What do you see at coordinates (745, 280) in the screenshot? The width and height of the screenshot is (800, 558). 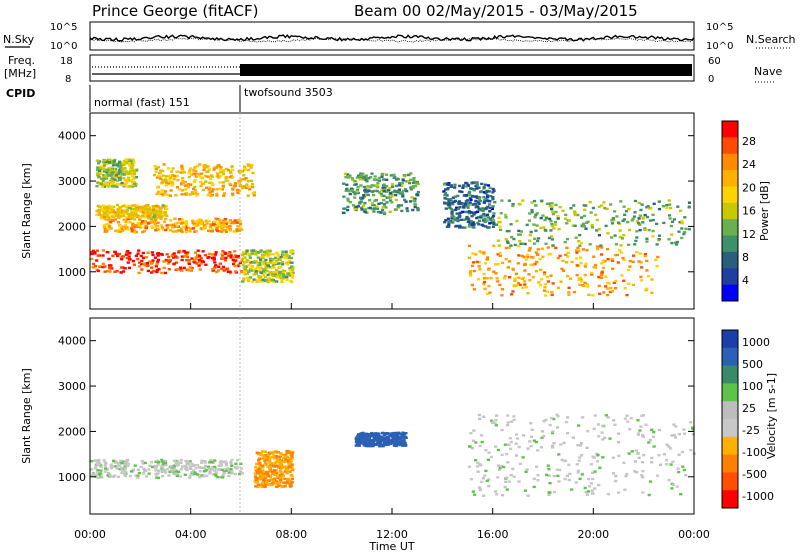 I see `power-colorbar-tick: 4` at bounding box center [745, 280].